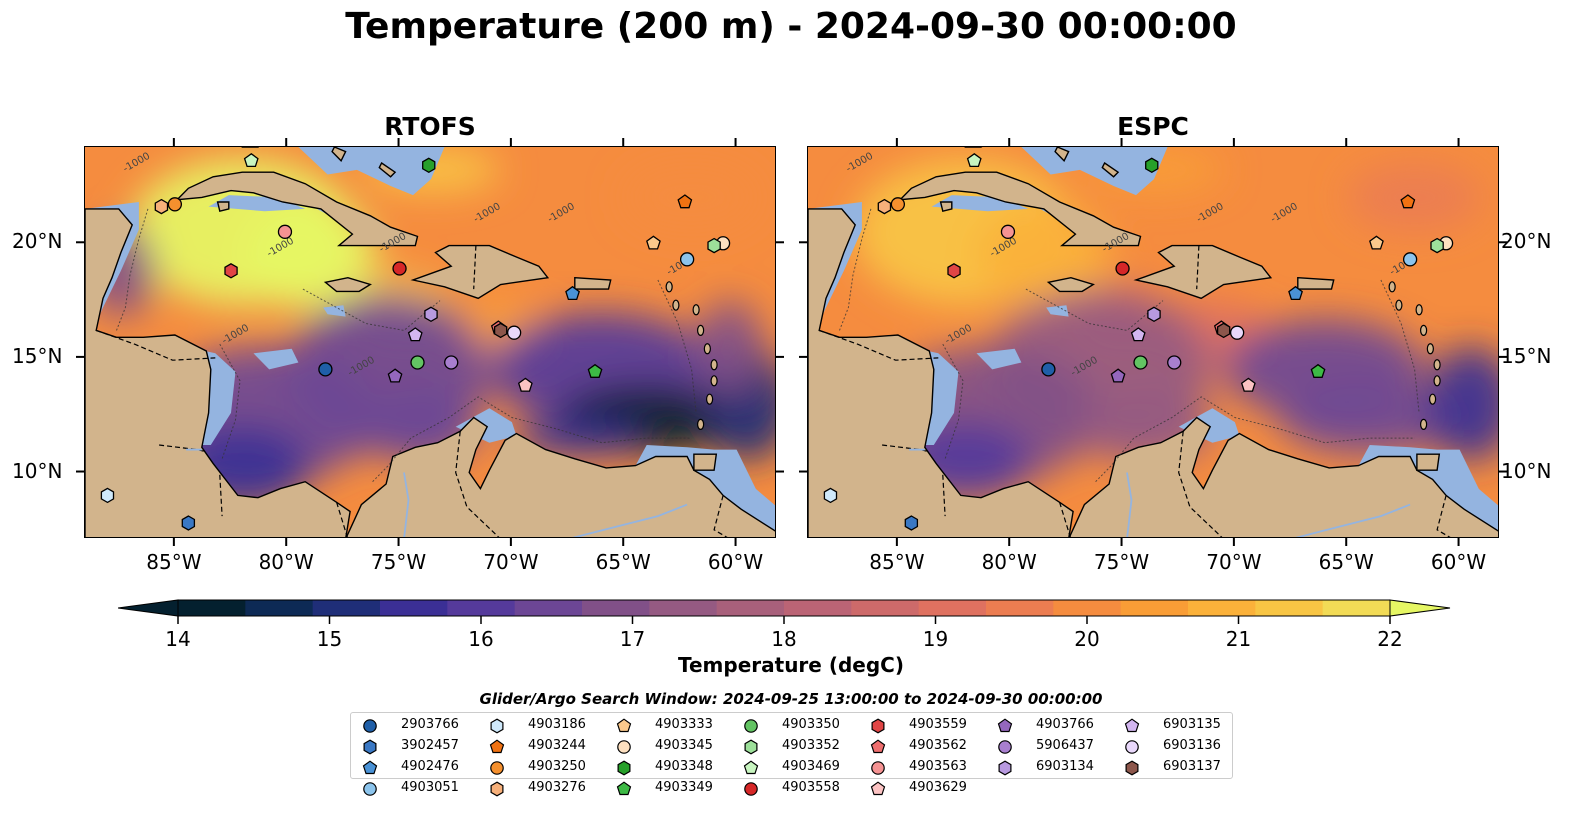 The image size is (1582, 827). I want to click on legend-label: 4903563, so click(938, 766).